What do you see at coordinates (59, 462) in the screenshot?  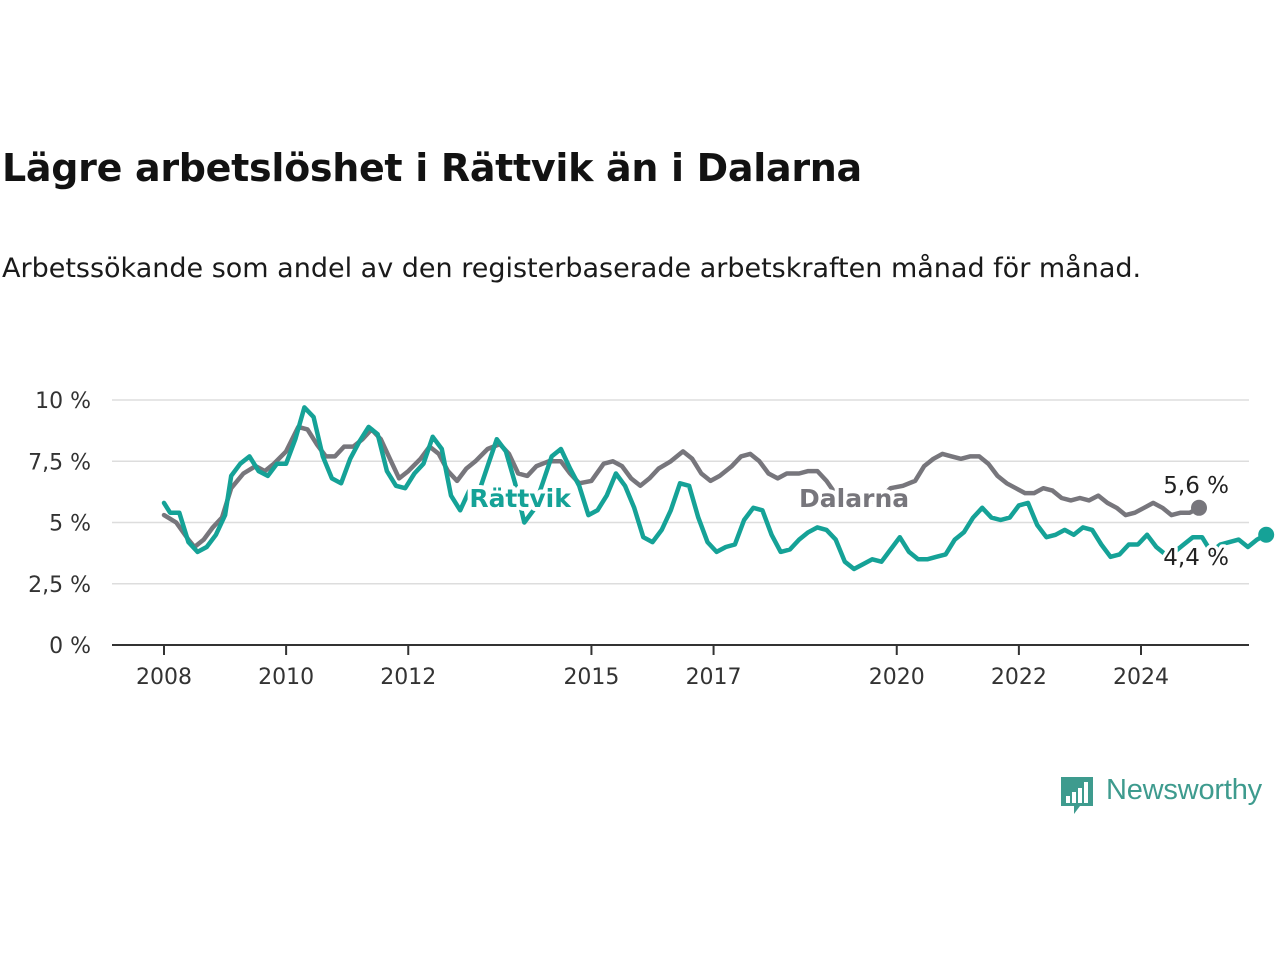 I see `y-tick-label: 7,5 %` at bounding box center [59, 462].